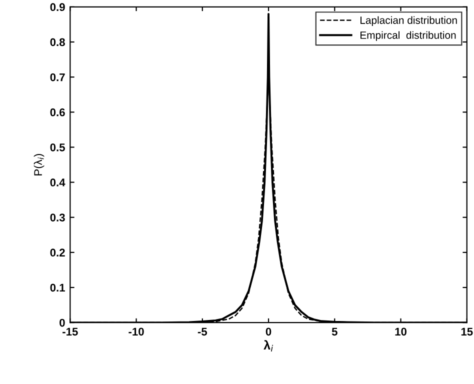 The height and width of the screenshot is (384, 474). Describe the element at coordinates (269, 332) in the screenshot. I see `x-tick-label: 0` at that location.